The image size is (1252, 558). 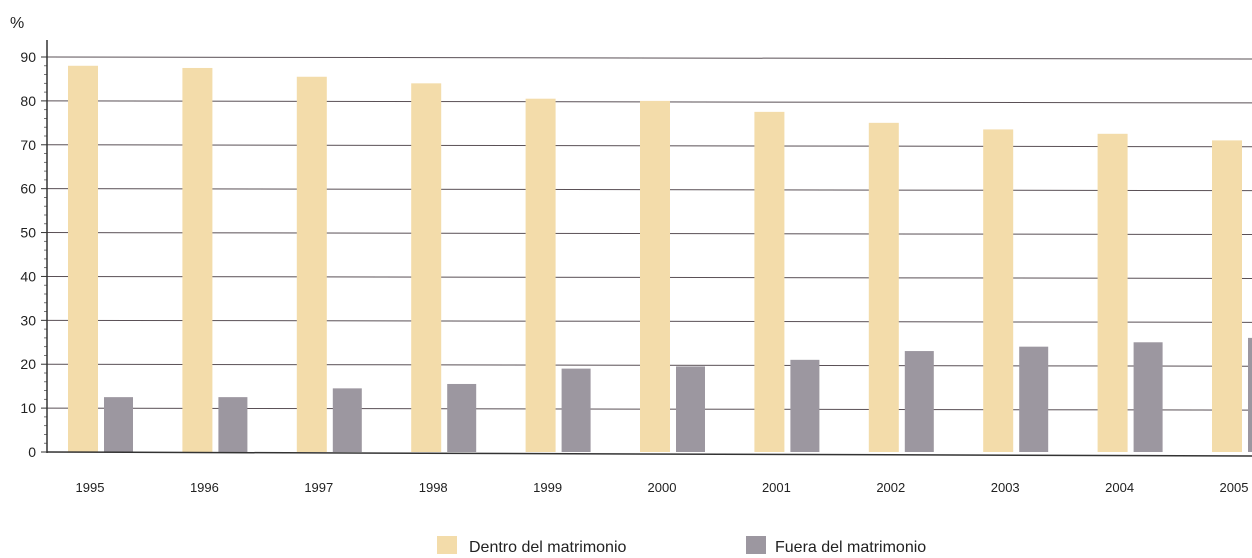 What do you see at coordinates (28, 145) in the screenshot?
I see `y-tick-label: 70` at bounding box center [28, 145].